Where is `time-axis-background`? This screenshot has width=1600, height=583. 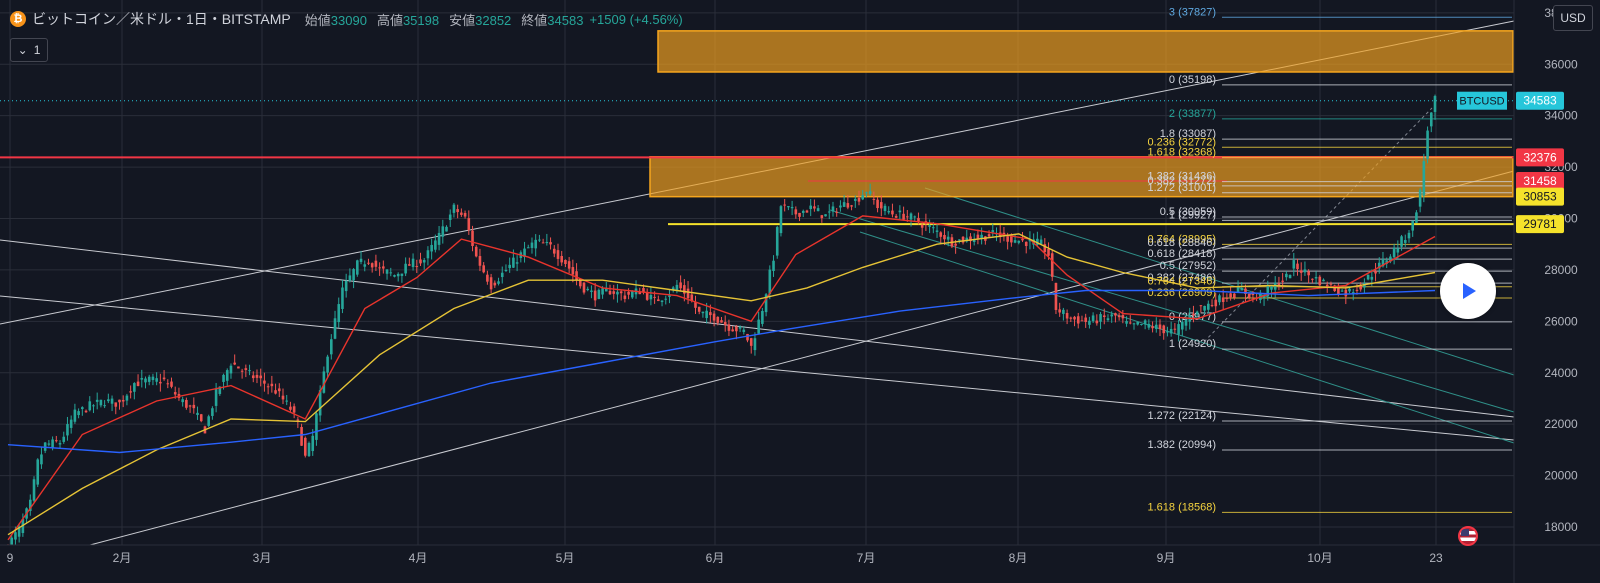 time-axis-background is located at coordinates (757, 564).